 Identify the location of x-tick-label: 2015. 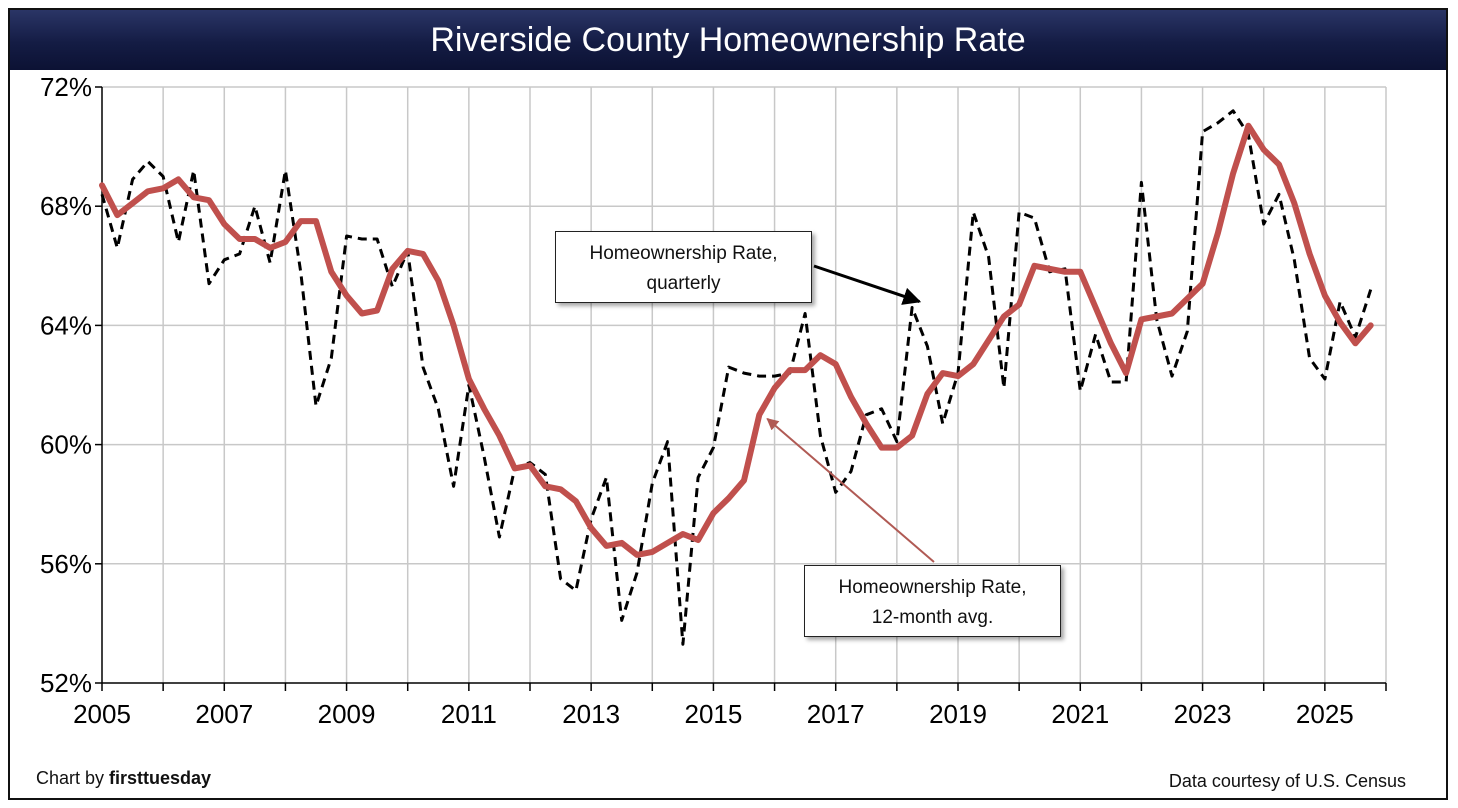
(714, 714).